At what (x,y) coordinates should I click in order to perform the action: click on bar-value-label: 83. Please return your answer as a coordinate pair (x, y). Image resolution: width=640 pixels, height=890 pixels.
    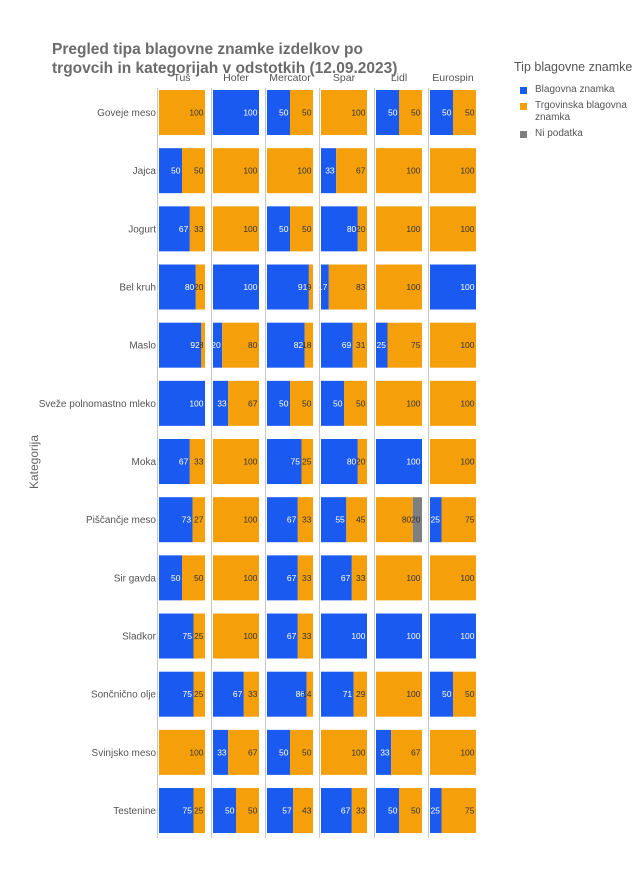
    Looking at the image, I should click on (361, 287).